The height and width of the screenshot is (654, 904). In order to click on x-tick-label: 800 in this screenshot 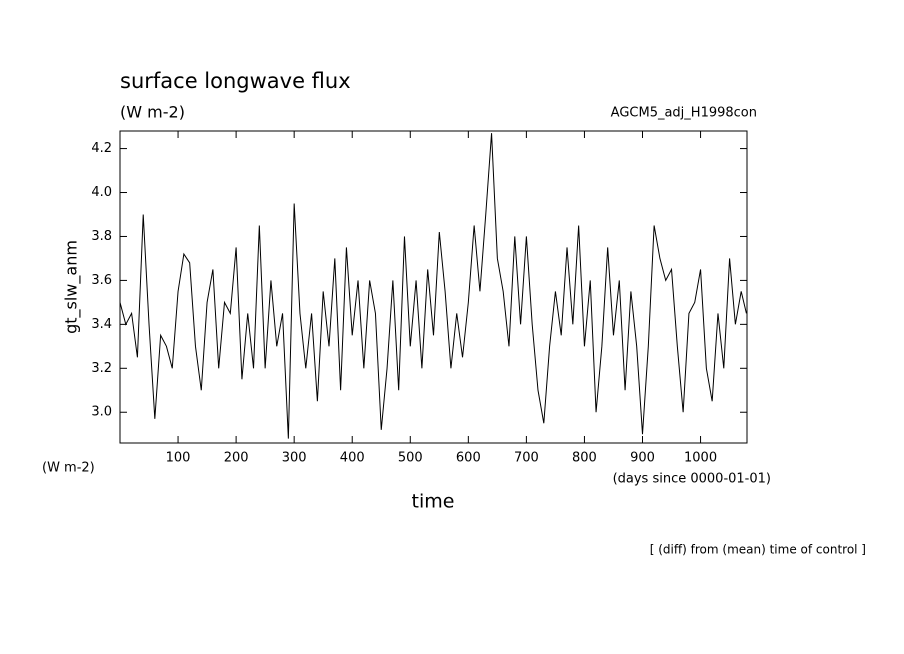, I will do `click(584, 458)`.